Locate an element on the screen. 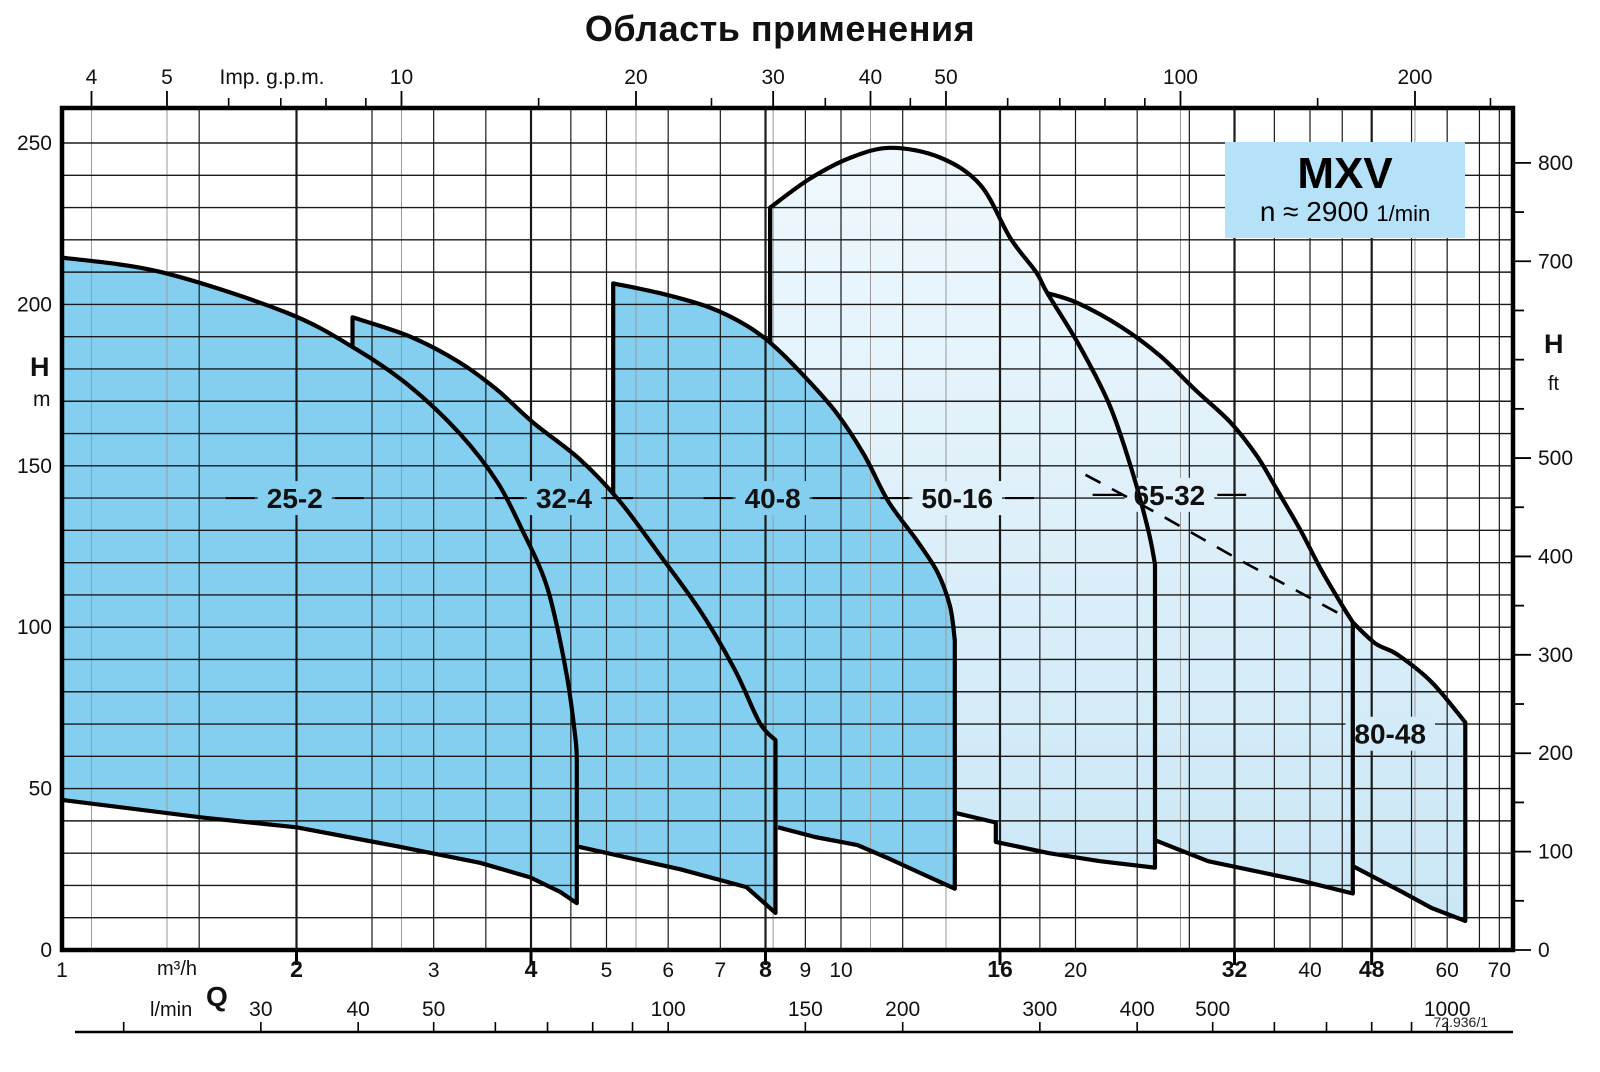  right-axis-unit: ft is located at coordinates (1554, 384).